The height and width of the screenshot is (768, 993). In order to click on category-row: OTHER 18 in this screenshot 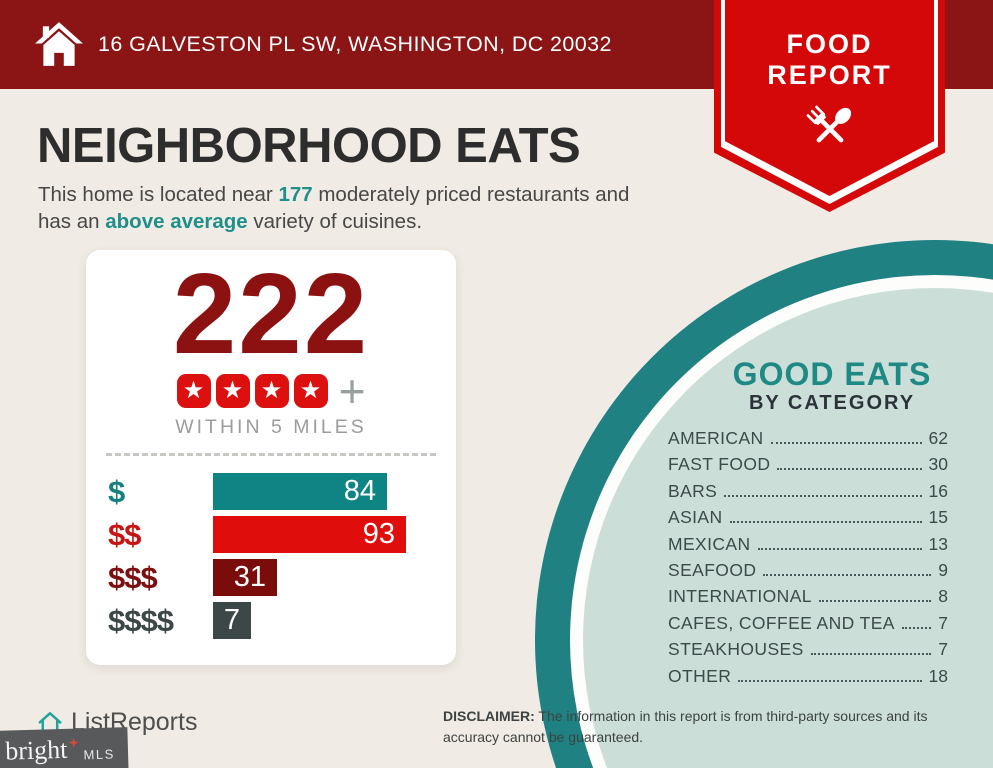, I will do `click(808, 679)`.